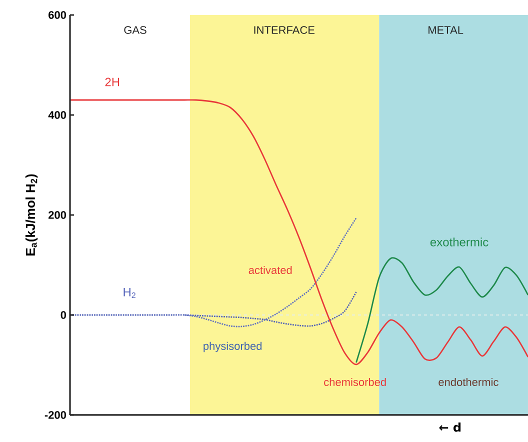 The width and height of the screenshot is (528, 442). Describe the element at coordinates (459, 242) in the screenshot. I see `text: exothermic` at that location.